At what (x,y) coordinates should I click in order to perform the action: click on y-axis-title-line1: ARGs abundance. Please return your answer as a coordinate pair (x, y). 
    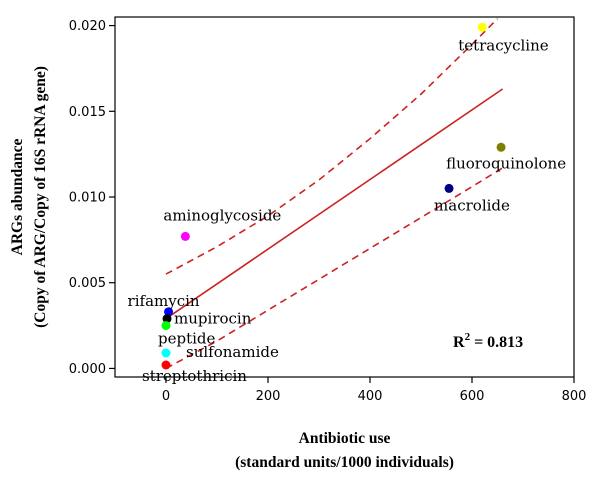
    Looking at the image, I should click on (17, 197).